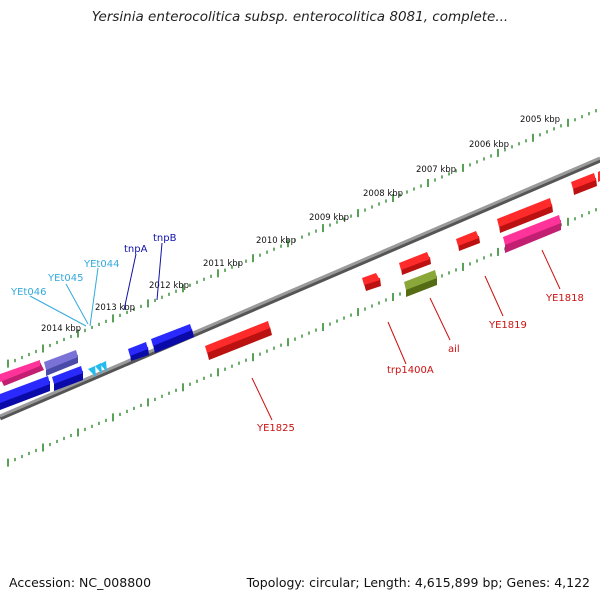 This screenshot has width=600, height=600. I want to click on kbp-label-2008: 2008 kbp, so click(383, 194).